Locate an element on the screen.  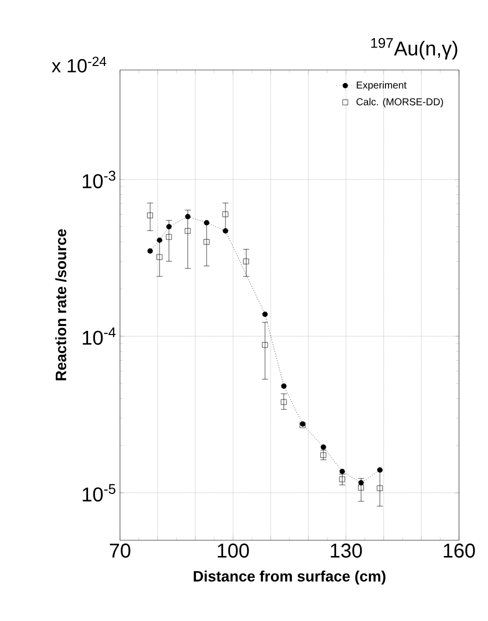
x-tick-label: 100 is located at coordinates (233, 551).